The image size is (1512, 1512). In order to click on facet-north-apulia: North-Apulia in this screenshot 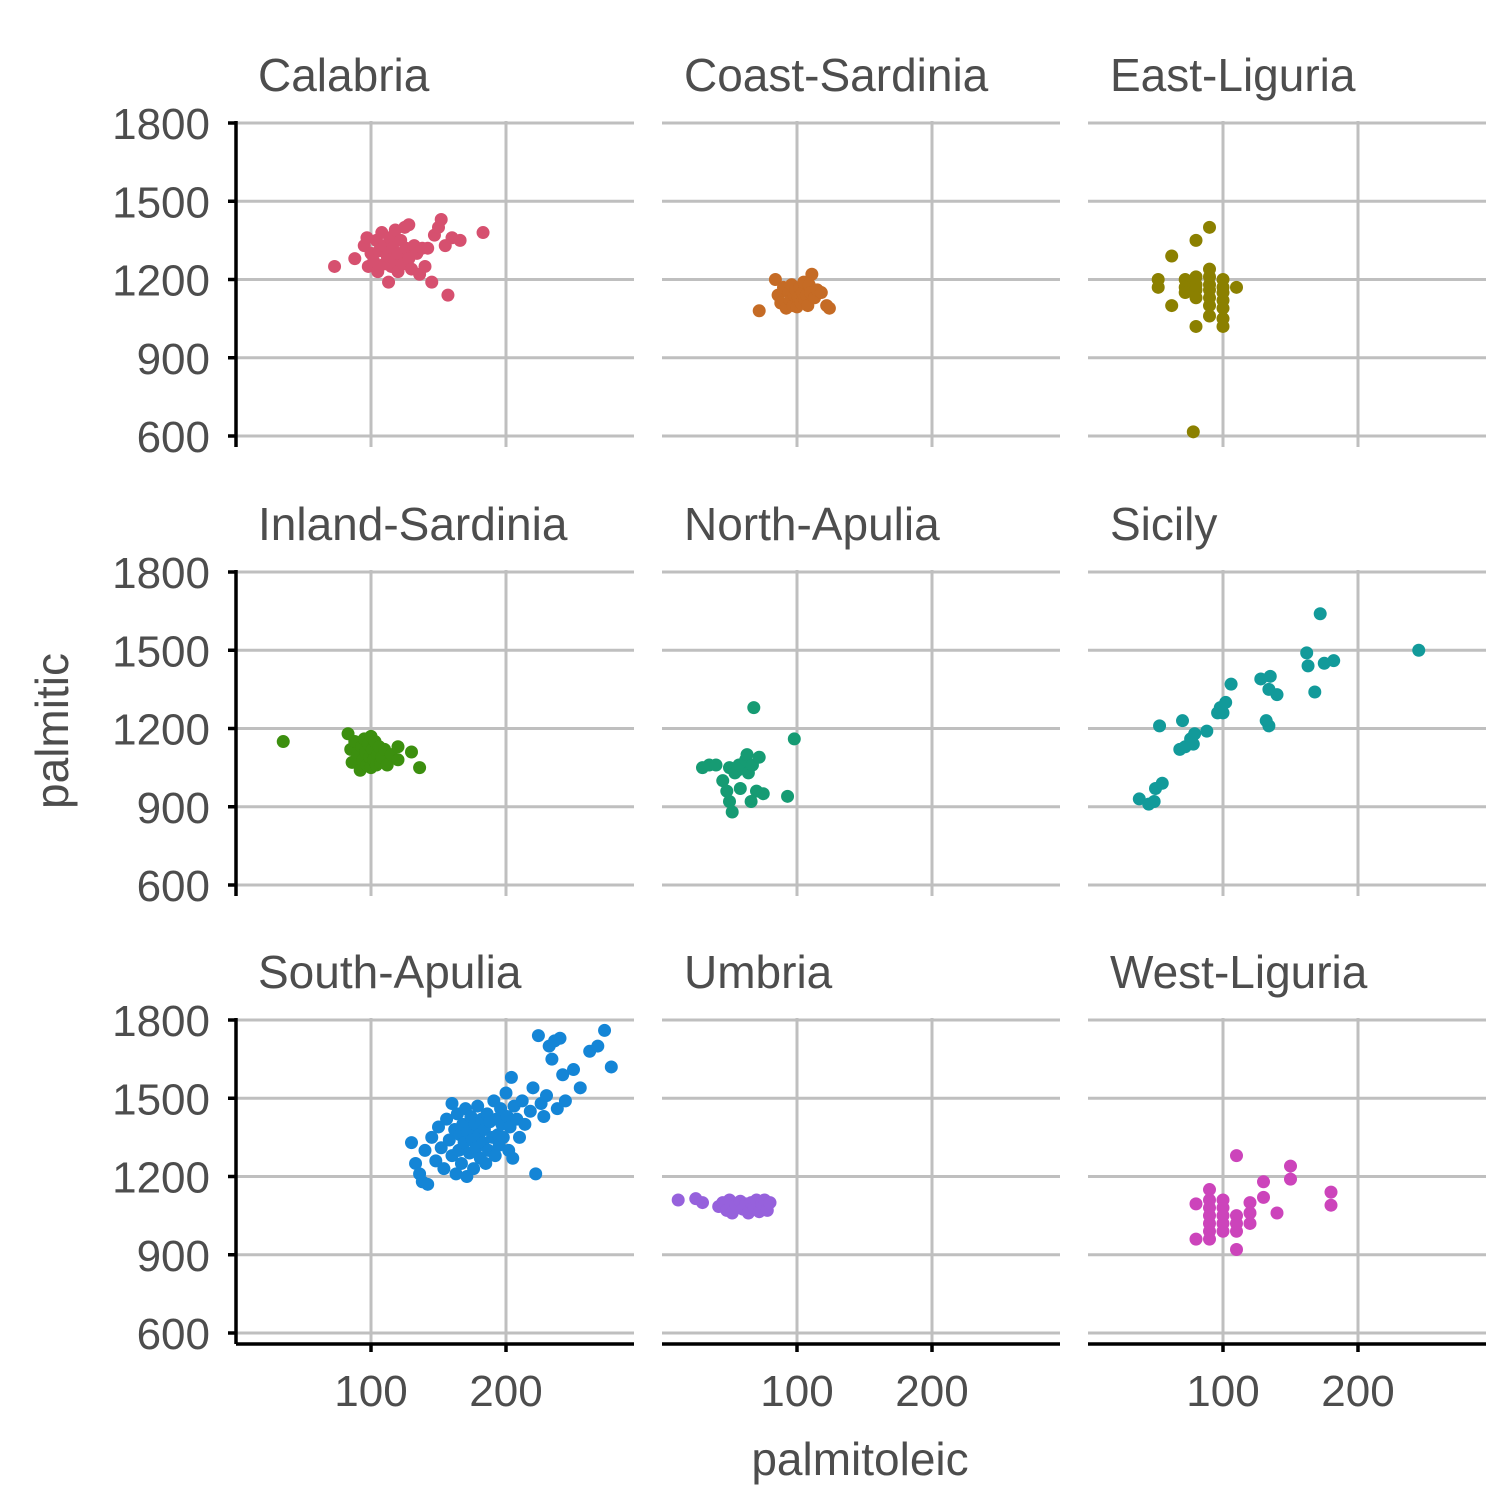, I will do `click(861, 697)`.